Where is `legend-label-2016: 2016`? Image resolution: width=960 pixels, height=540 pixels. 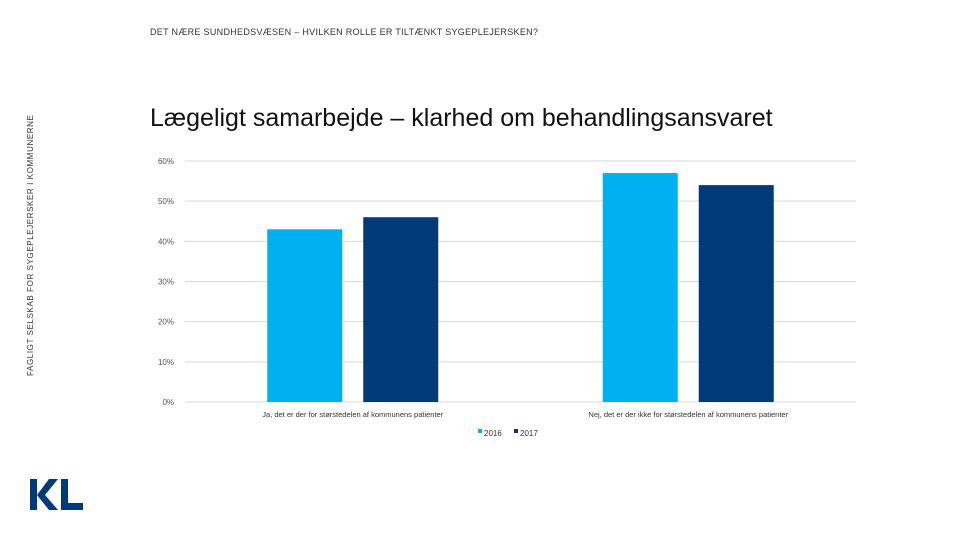 legend-label-2016: 2016 is located at coordinates (493, 433).